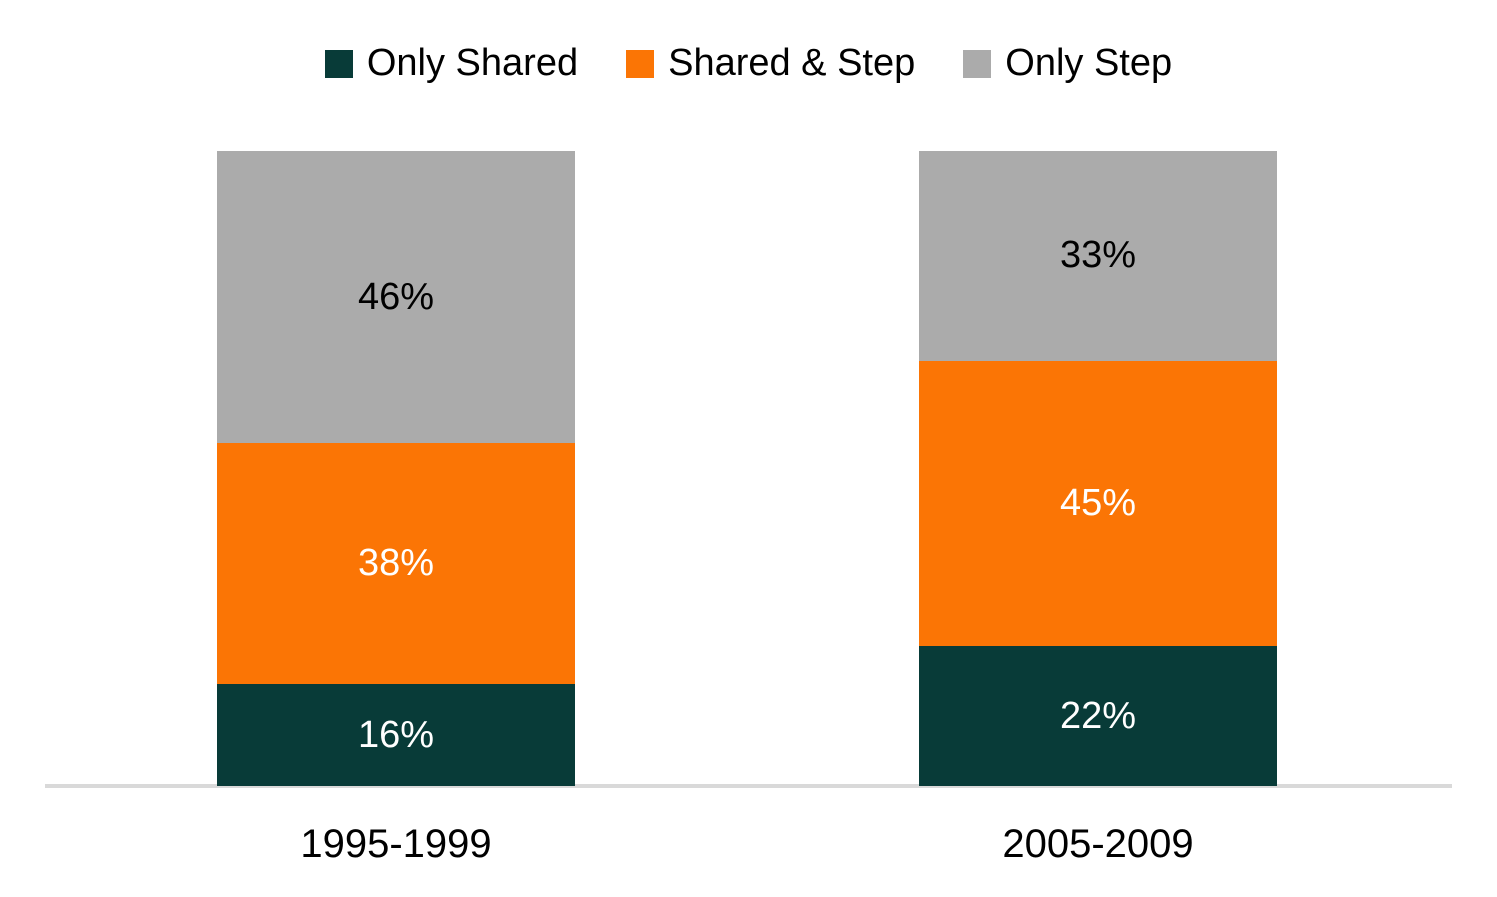  I want to click on legend-item-1: Shared & Step, so click(770, 63).